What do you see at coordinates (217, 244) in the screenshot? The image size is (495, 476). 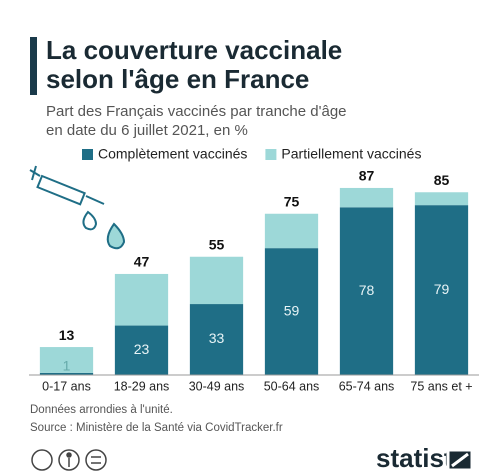 I see `total-label: 55` at bounding box center [217, 244].